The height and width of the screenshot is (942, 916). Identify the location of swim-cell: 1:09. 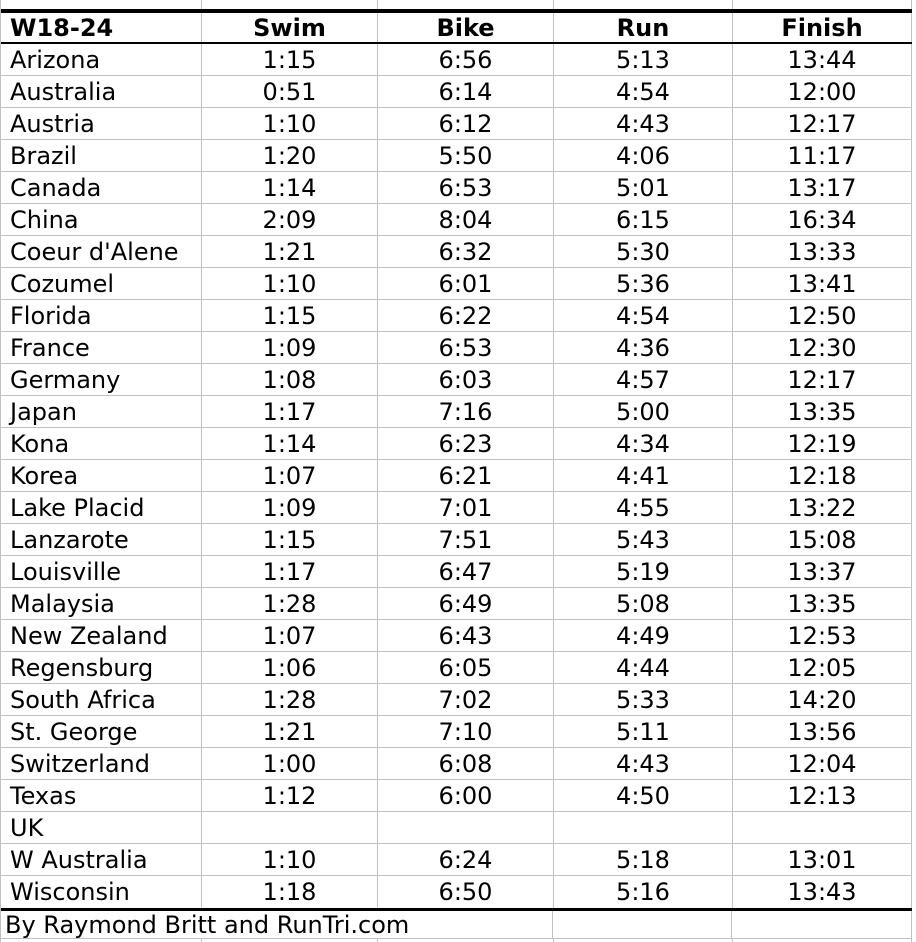
(290, 508).